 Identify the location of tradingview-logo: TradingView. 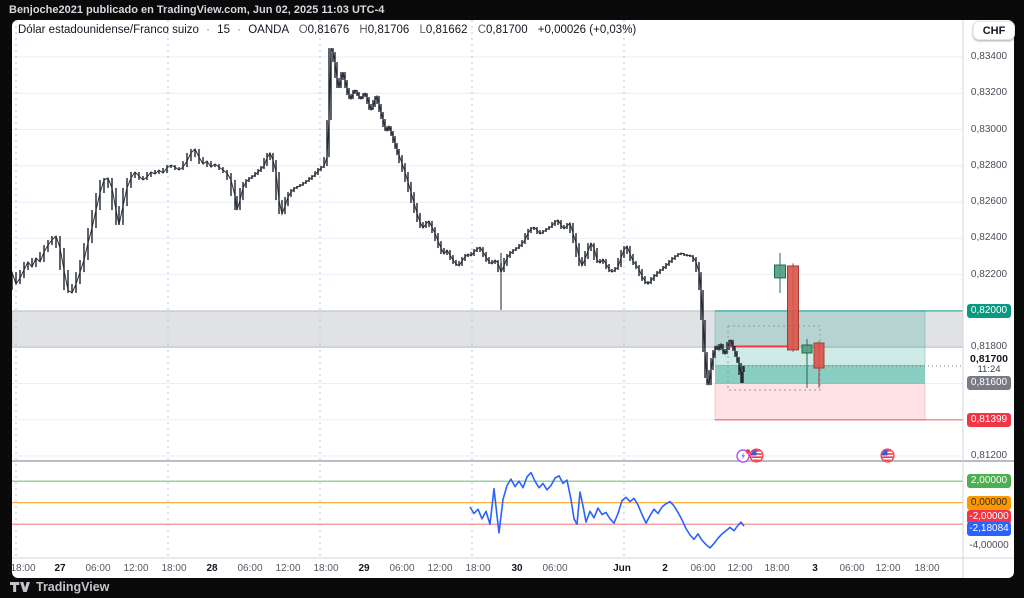
(59, 587).